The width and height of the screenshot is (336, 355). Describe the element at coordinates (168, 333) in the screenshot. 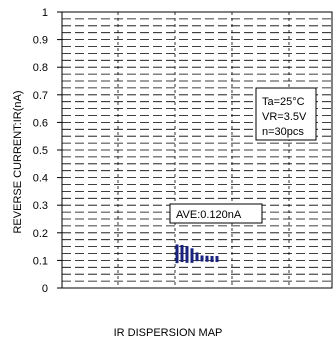

I see `chart-caption: IR DISPERSION MAP` at that location.